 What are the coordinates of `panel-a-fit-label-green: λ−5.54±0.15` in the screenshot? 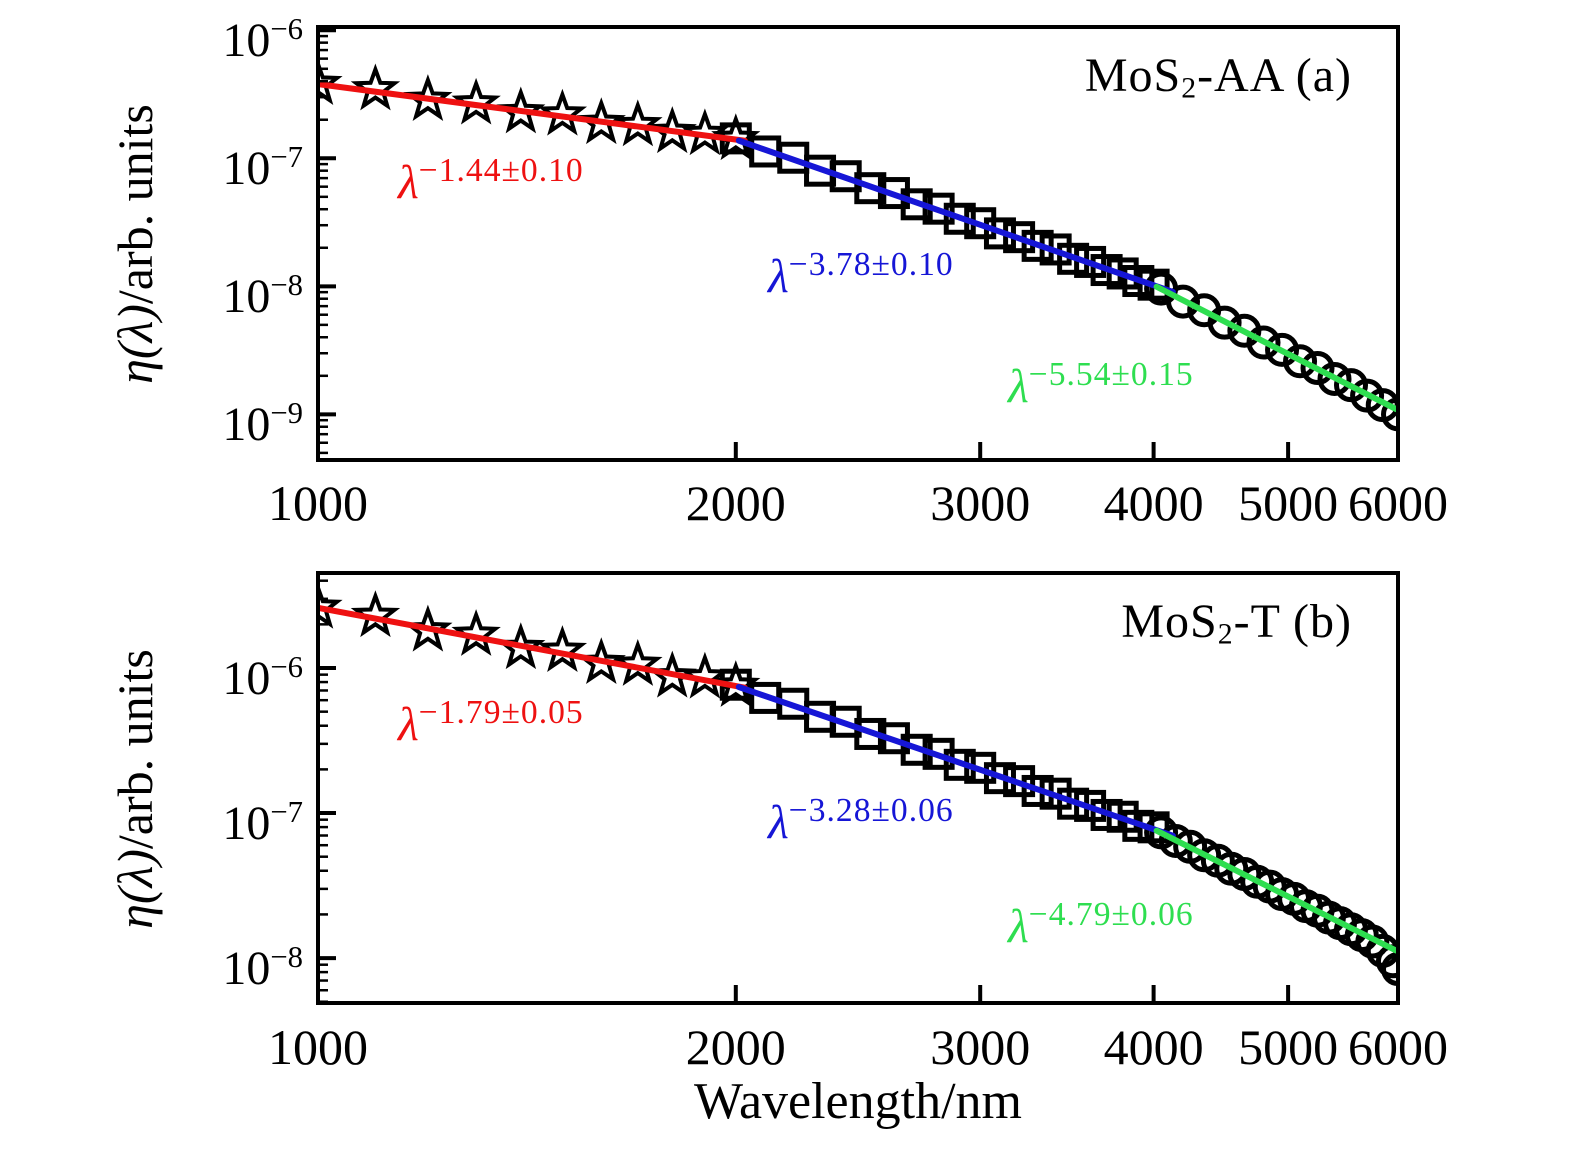 It's located at (1101, 385).